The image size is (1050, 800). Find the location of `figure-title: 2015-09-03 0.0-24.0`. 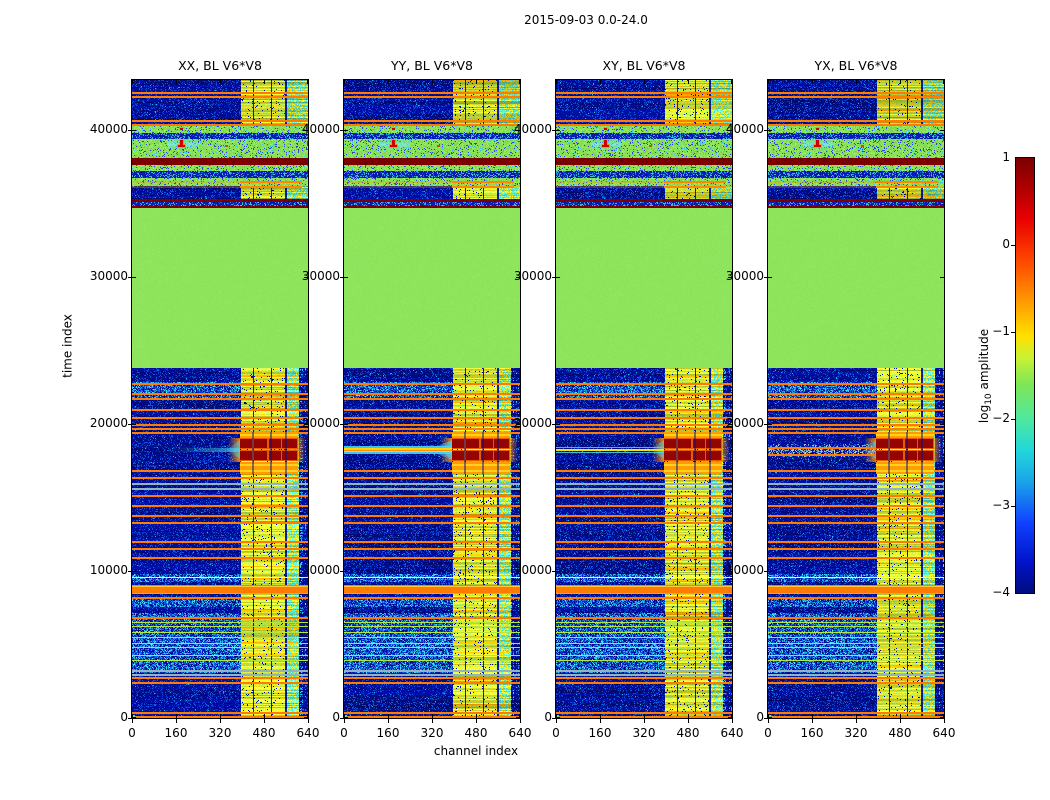

figure-title: 2015-09-03 0.0-24.0 is located at coordinates (586, 20).